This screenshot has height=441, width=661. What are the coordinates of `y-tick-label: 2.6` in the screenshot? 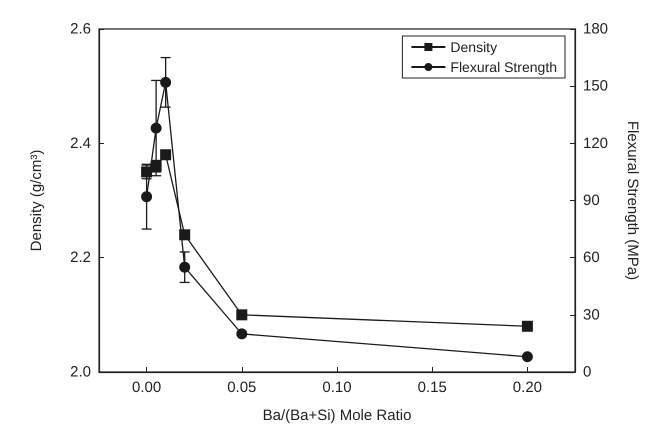 It's located at (80, 29).